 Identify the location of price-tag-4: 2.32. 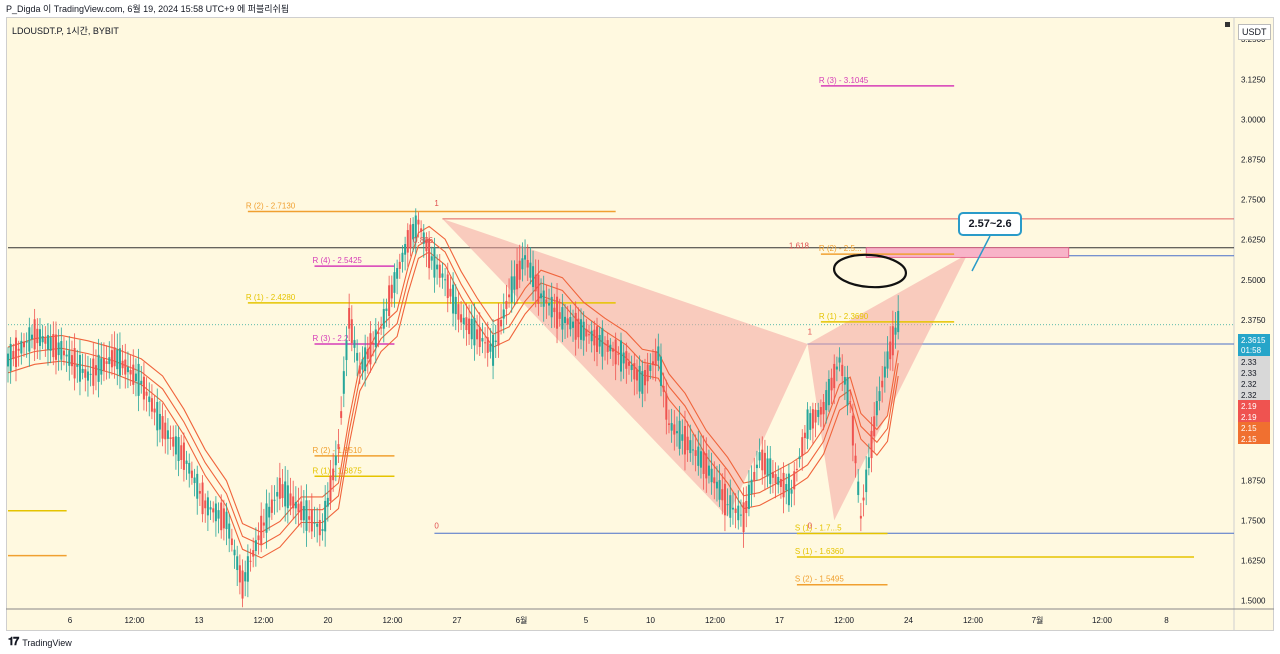
(1249, 395).